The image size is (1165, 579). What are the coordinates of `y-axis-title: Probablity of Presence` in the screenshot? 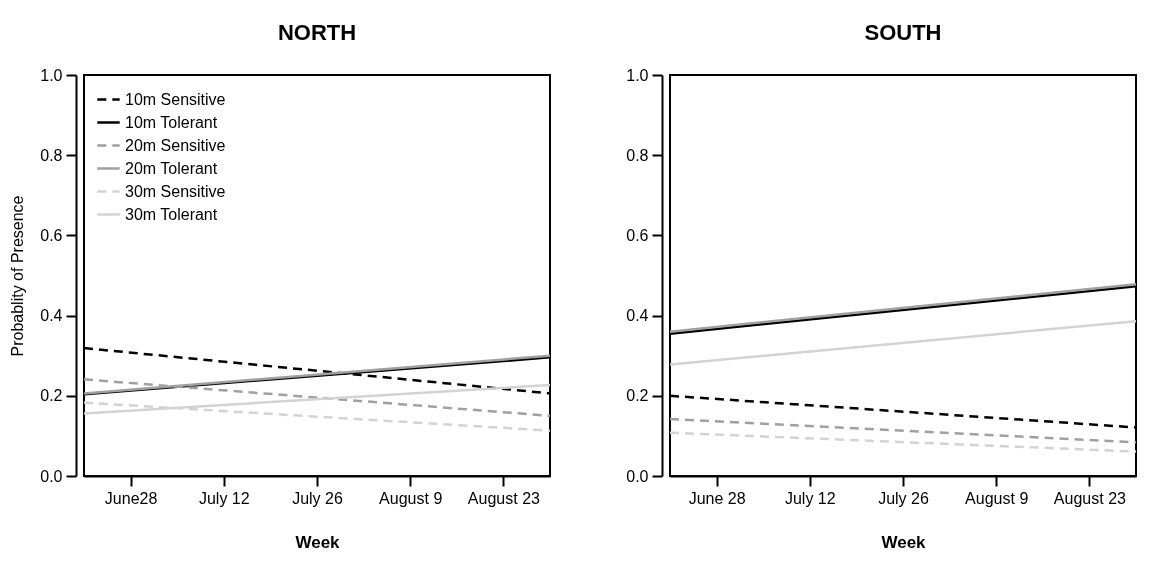 It's located at (18, 276).